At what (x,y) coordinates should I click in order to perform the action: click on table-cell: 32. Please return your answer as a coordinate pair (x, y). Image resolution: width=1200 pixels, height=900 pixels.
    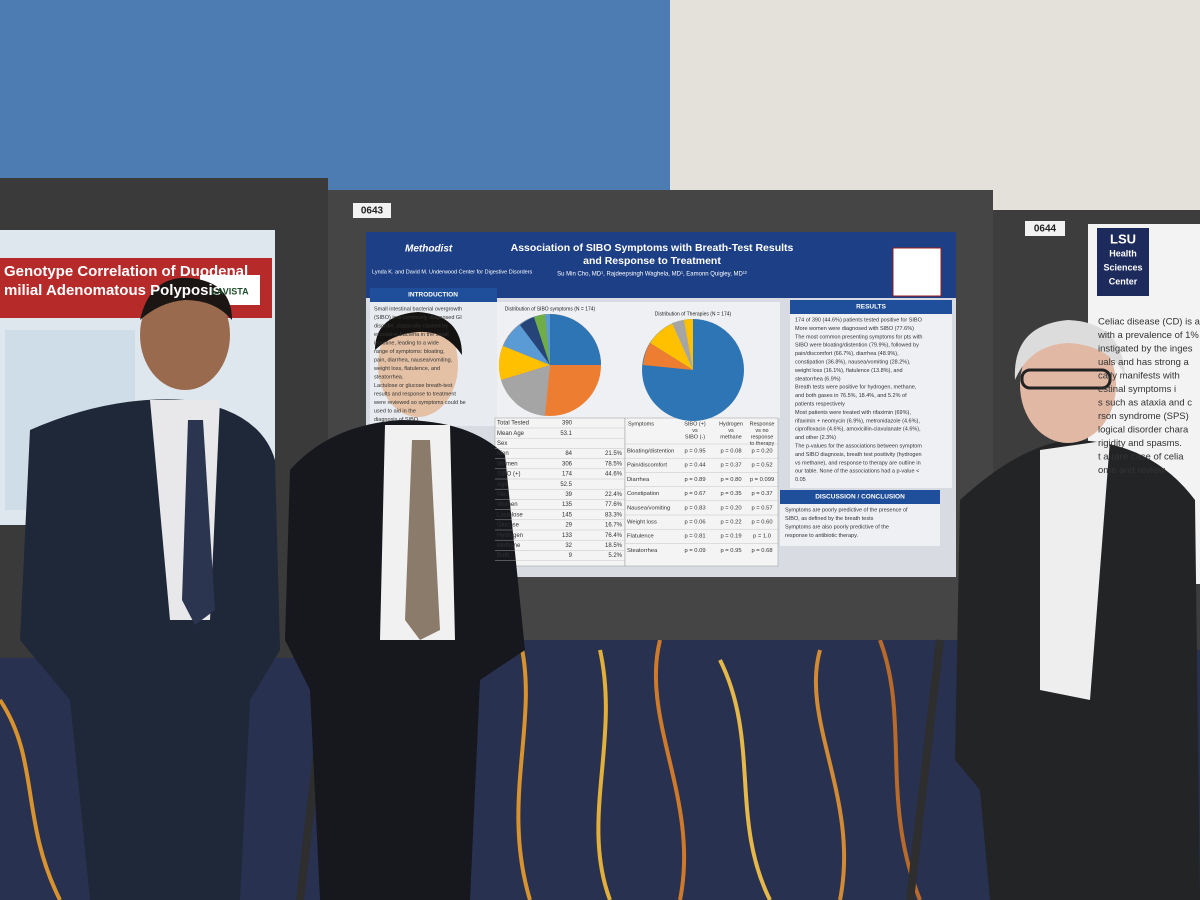
    Looking at the image, I should click on (568, 546).